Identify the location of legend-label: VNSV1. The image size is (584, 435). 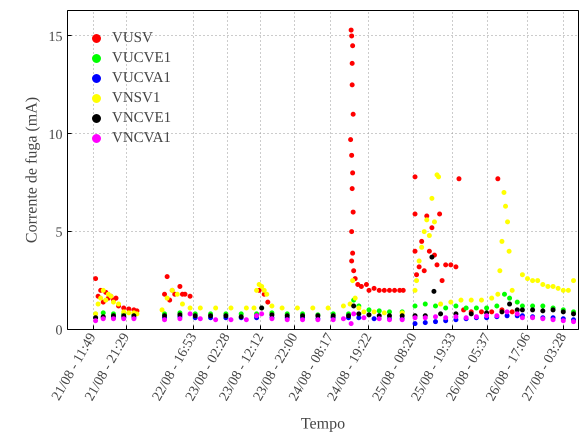
(136, 98).